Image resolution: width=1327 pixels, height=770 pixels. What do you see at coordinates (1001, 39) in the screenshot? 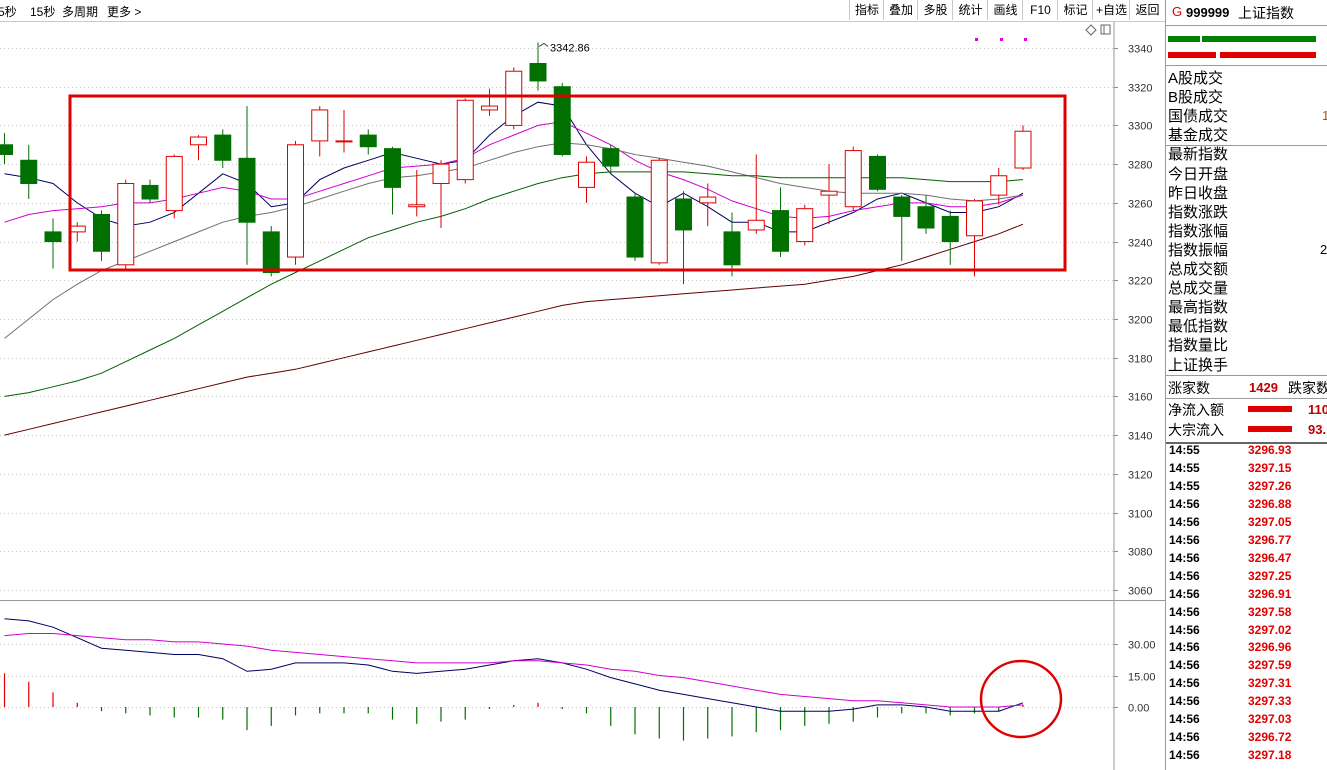
I see `magenta-markers` at bounding box center [1001, 39].